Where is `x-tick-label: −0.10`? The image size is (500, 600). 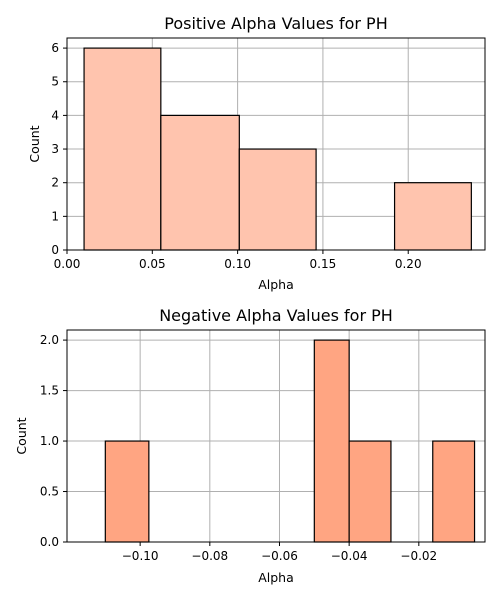 x-tick-label: −0.10 is located at coordinates (140, 556).